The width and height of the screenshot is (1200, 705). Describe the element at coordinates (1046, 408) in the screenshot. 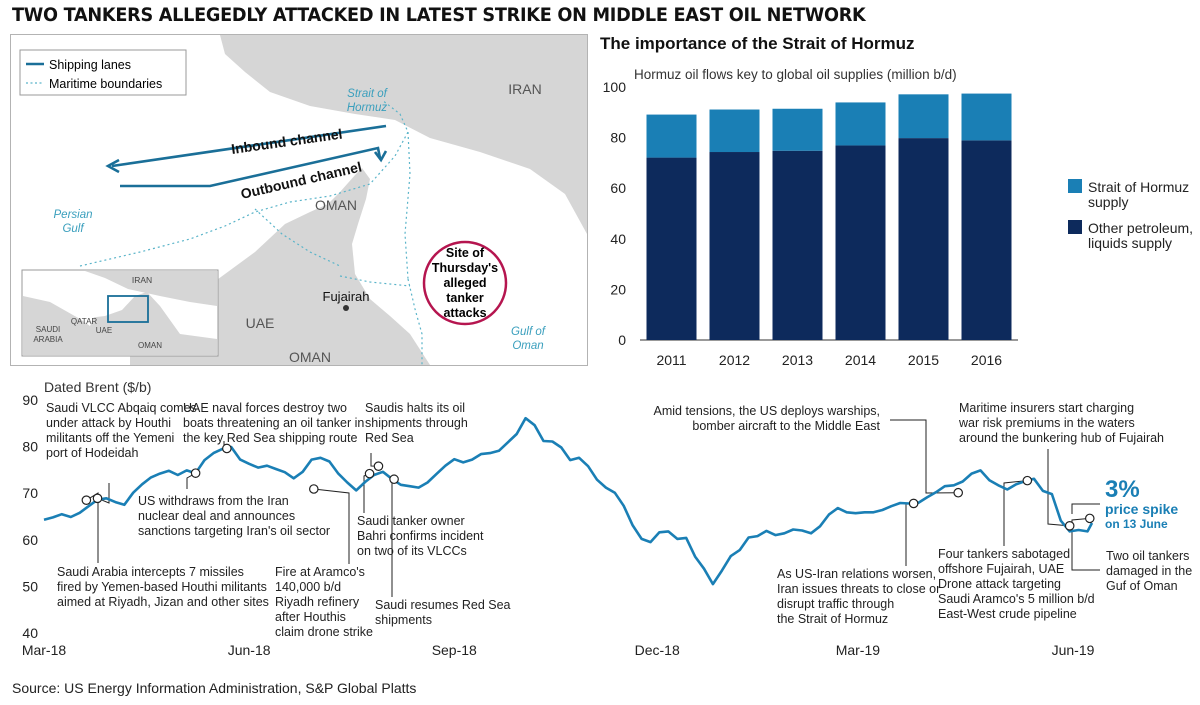

I see `annotation-text-11-0: Maritime insurers start charging` at that location.